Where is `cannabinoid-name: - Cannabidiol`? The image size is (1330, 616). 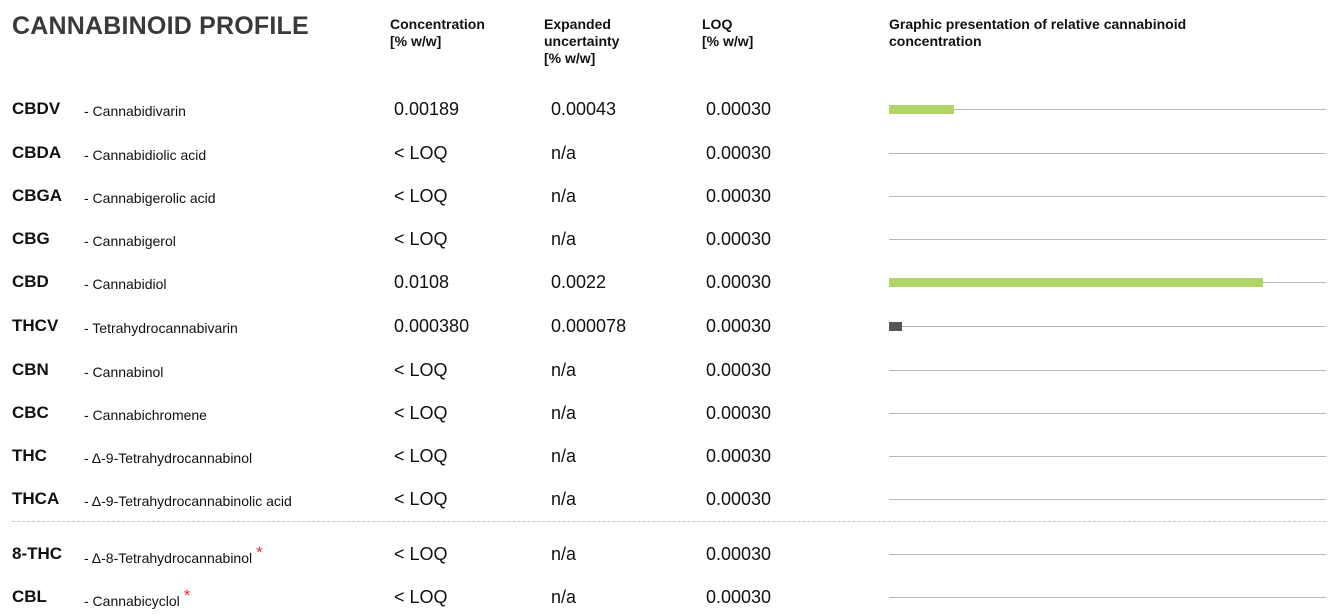
cannabinoid-name: - Cannabidiol is located at coordinates (125, 284).